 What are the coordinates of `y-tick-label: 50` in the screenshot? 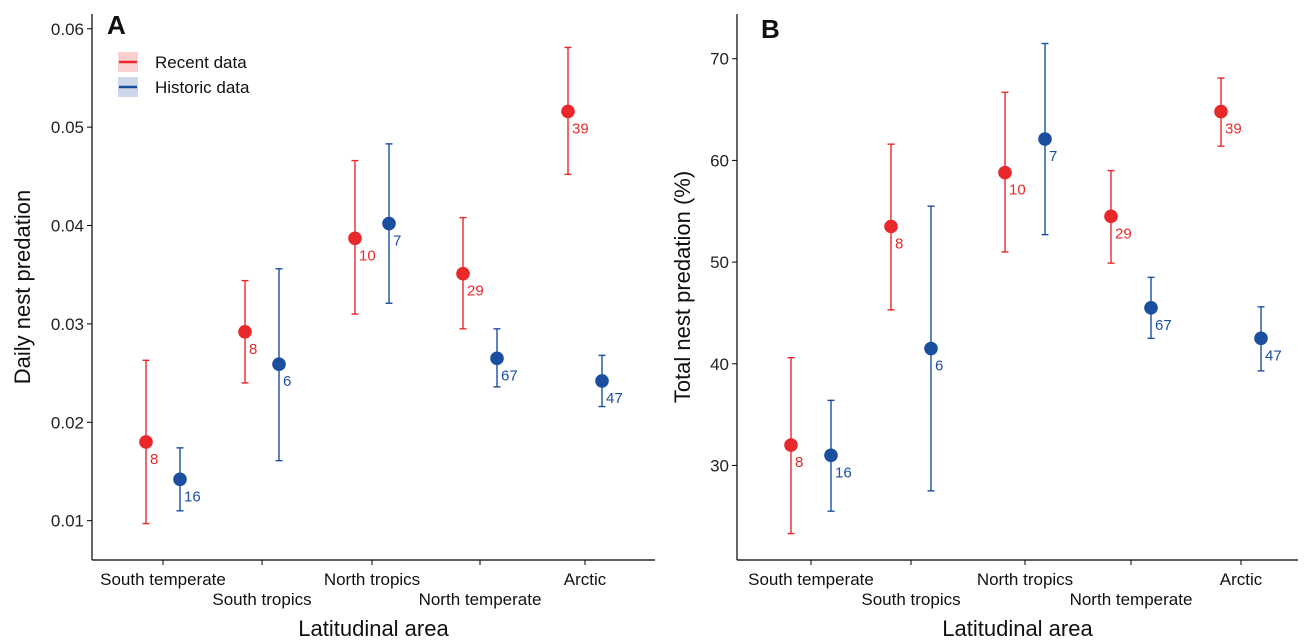 It's located at (719, 262).